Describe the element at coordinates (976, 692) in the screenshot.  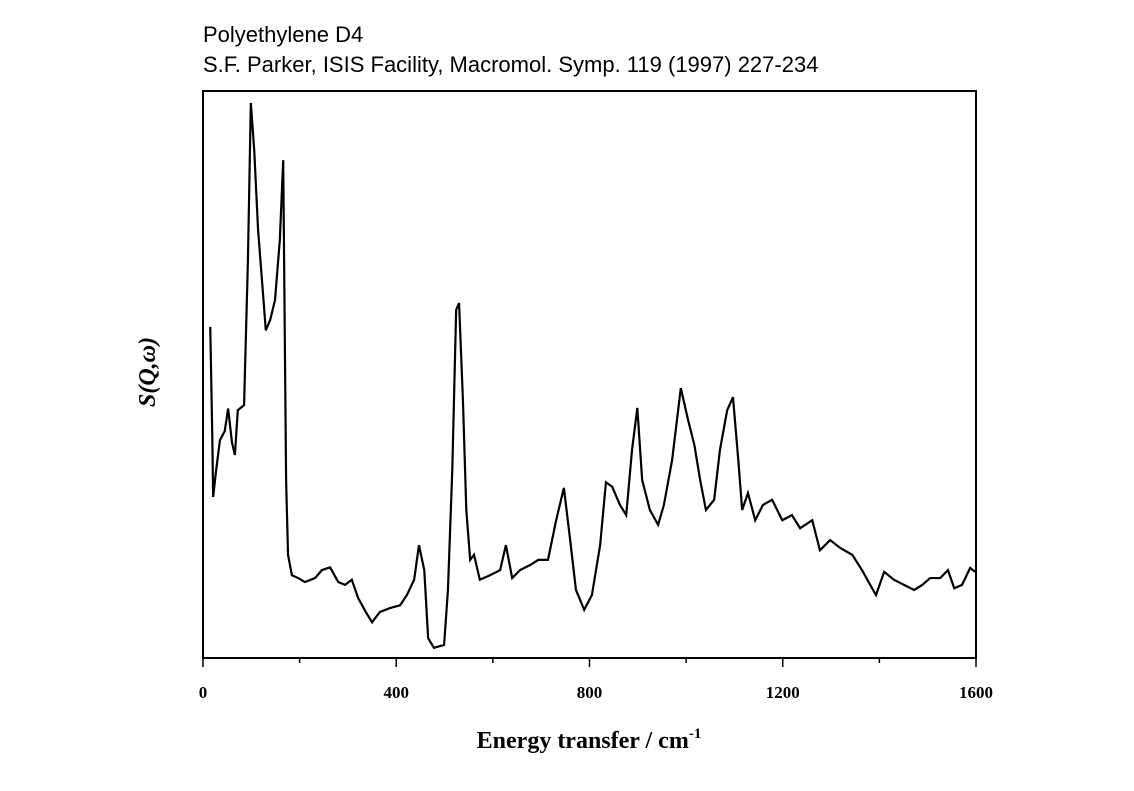
I see `x-tick-label: 1600` at that location.